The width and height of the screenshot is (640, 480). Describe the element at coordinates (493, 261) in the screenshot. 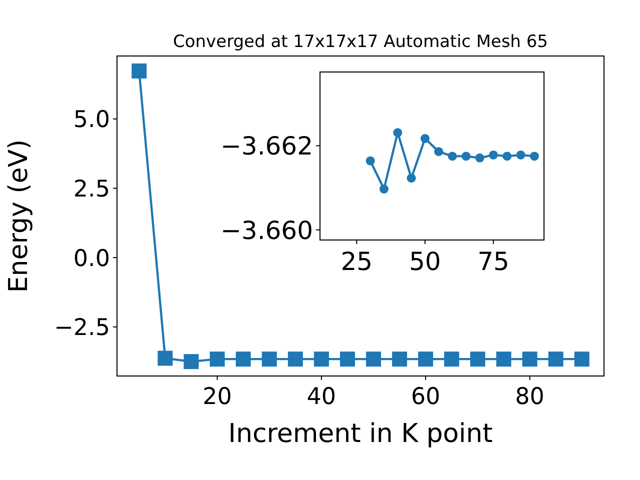

I see `x-tick-label: 75` at that location.